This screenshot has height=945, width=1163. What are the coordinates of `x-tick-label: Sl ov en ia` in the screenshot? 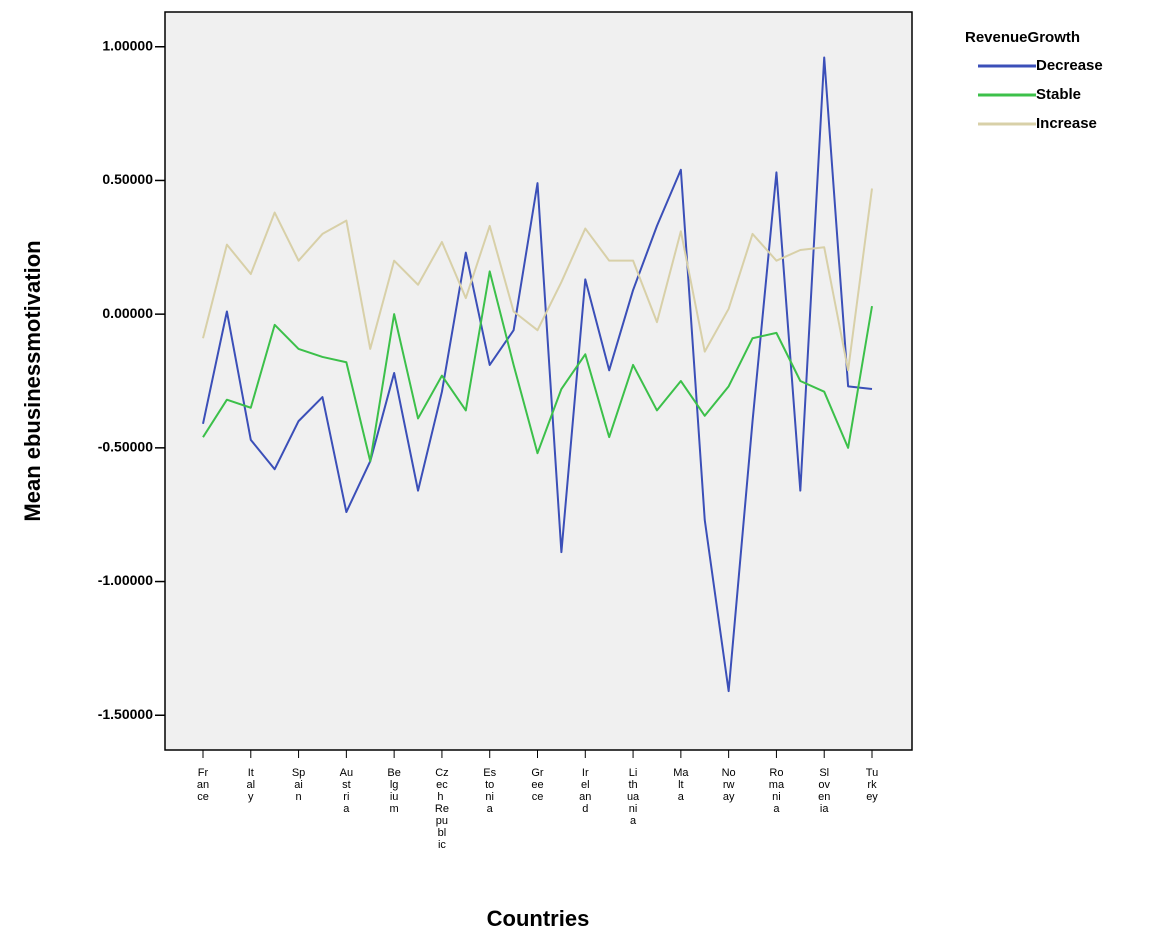 It's located at (824, 791).